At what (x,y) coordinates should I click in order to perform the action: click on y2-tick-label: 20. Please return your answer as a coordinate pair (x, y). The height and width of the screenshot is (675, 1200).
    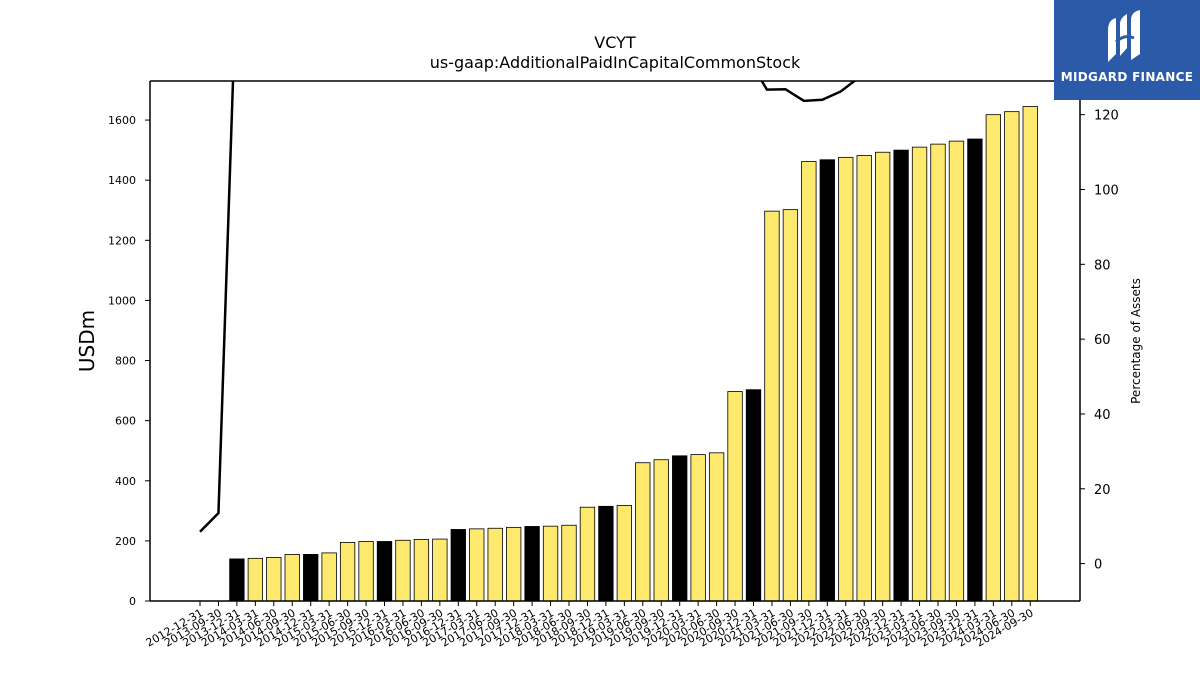
    Looking at the image, I should click on (1102, 490).